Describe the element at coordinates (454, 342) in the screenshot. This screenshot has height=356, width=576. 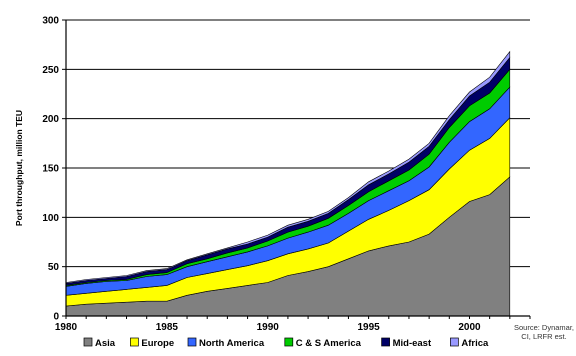
I see `legend-swatch-africa` at that location.